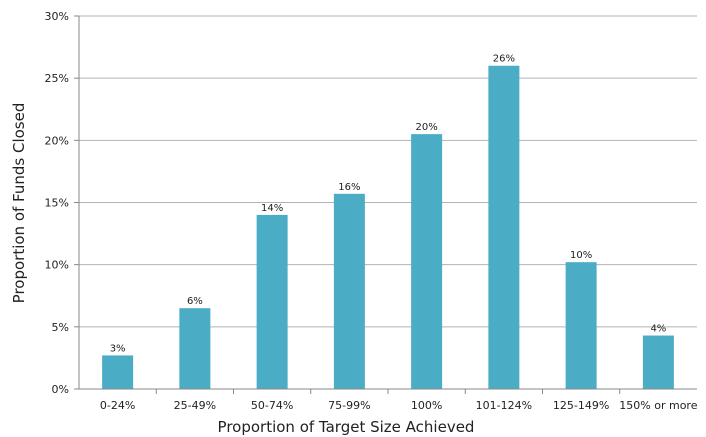  Describe the element at coordinates (349, 405) in the screenshot. I see `x-tick-label: 75-99%` at that location.